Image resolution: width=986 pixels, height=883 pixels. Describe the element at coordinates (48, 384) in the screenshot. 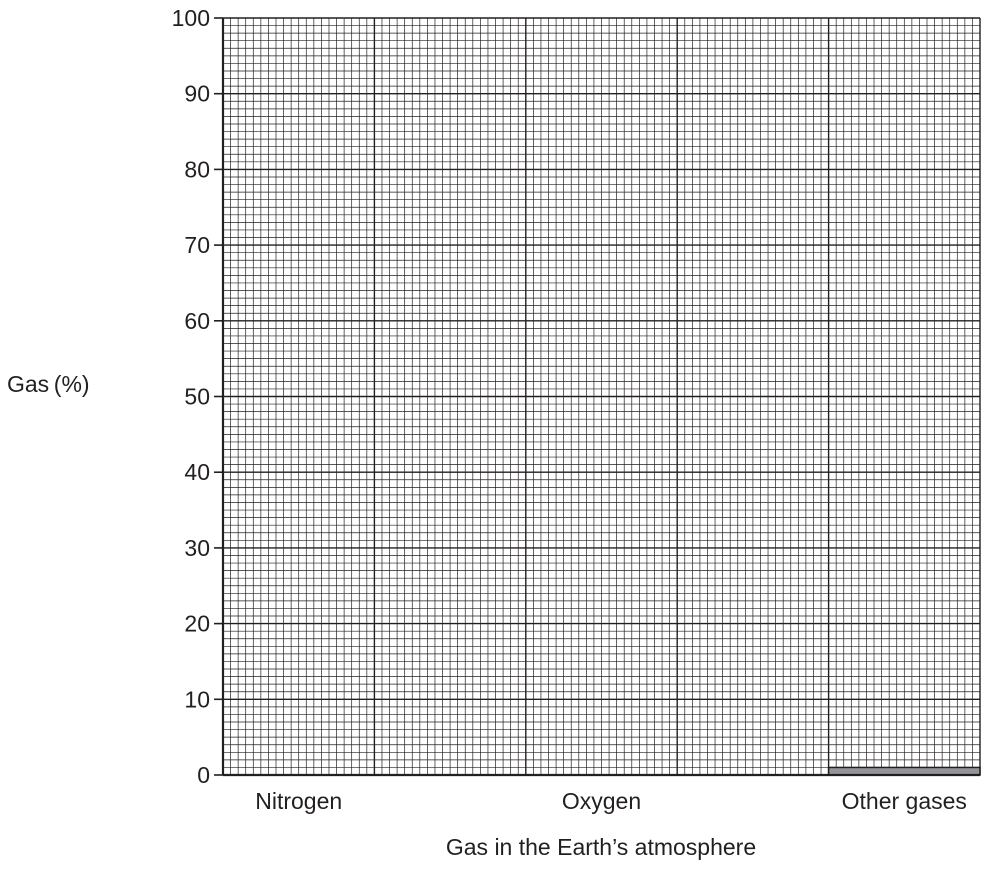

I see `y-axis-title: Gas (%)` at that location.